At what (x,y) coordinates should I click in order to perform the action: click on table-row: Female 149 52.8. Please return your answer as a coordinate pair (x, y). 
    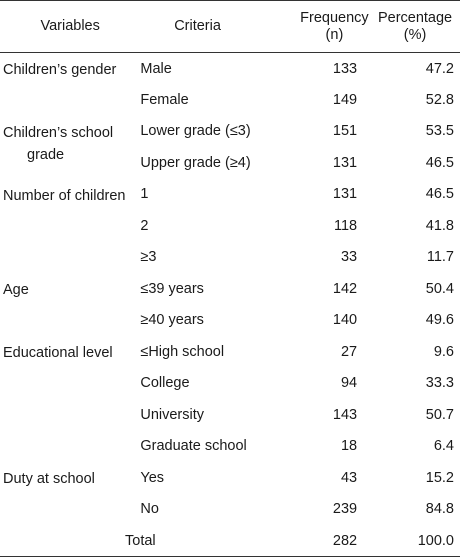
    Looking at the image, I should click on (230, 100).